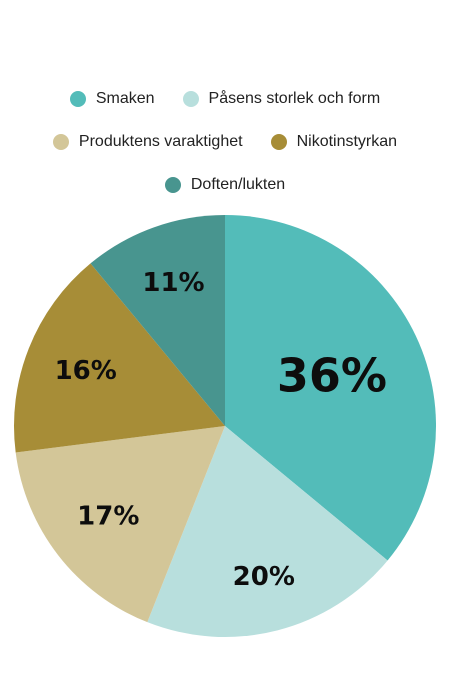 This screenshot has height=700, width=450. Describe the element at coordinates (347, 141) in the screenshot. I see `legend-label: Nikotinstyrkan` at that location.